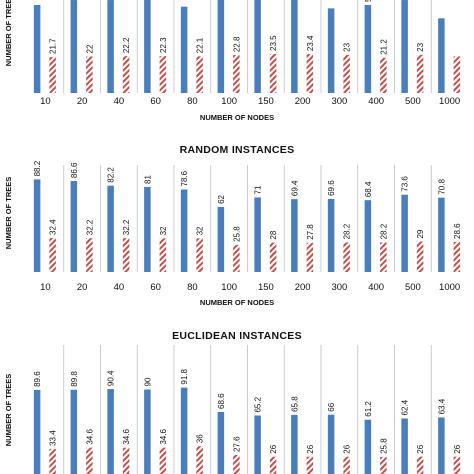 The width and height of the screenshot is (474, 474). What do you see at coordinates (331, 406) in the screenshot?
I see `data-label-a: 66` at bounding box center [331, 406].